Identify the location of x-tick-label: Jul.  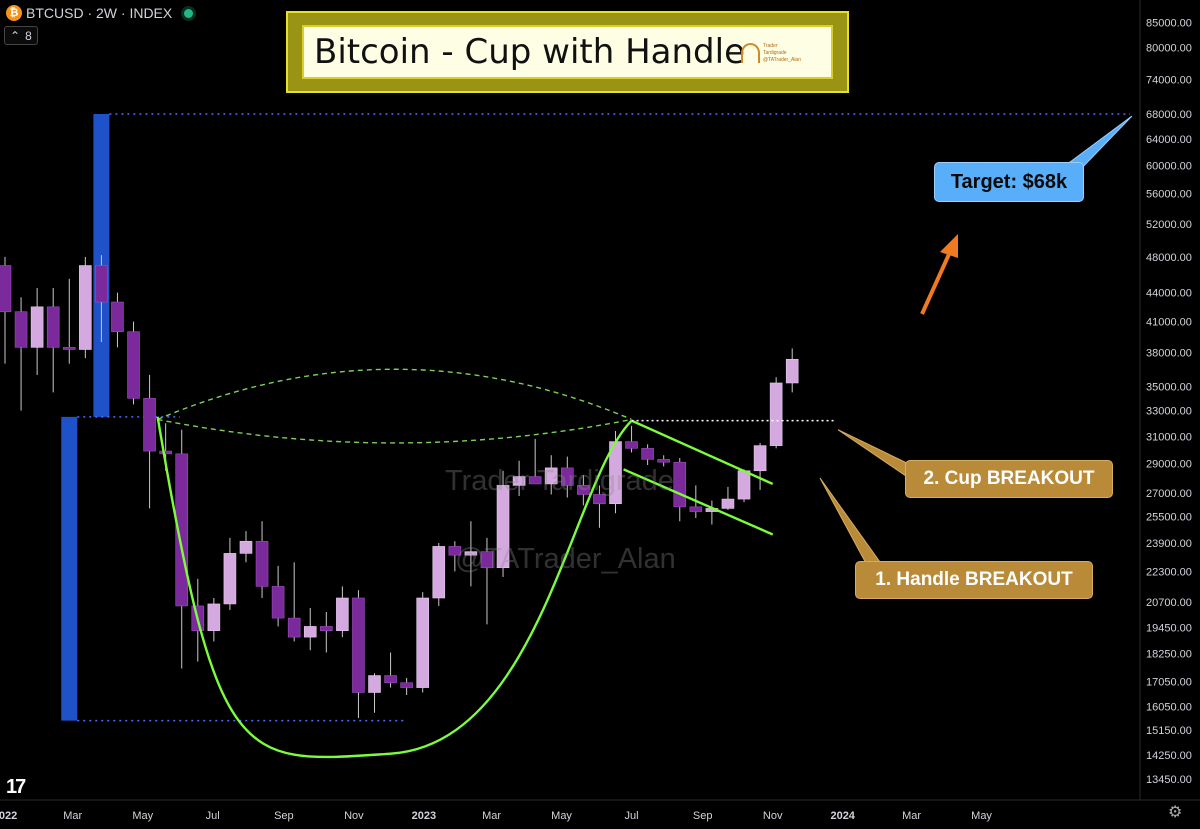
(632, 816).